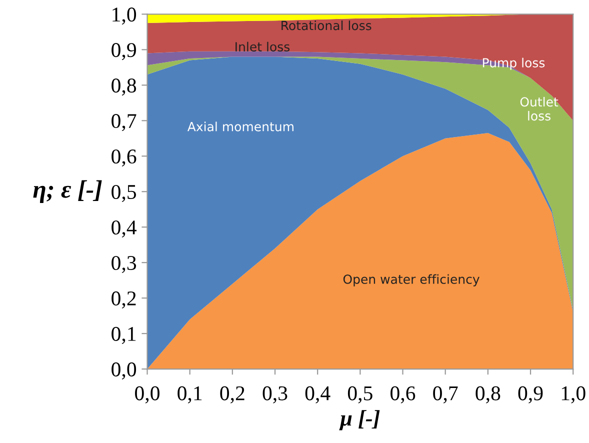 The width and height of the screenshot is (589, 443). Describe the element at coordinates (147, 395) in the screenshot. I see `x-tick-label: 0,0` at that location.